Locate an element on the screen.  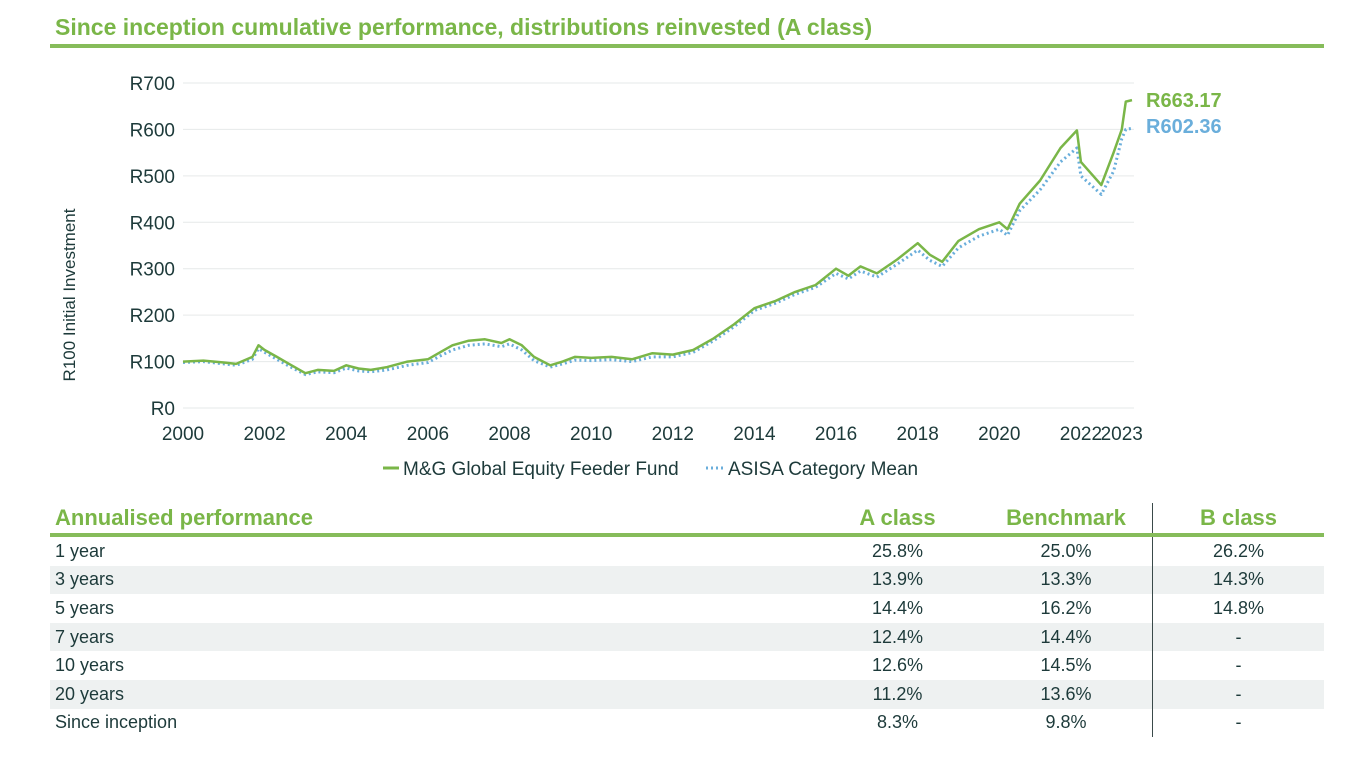
table-row: 7 years 12.4% 14.4% - is located at coordinates (687, 637).